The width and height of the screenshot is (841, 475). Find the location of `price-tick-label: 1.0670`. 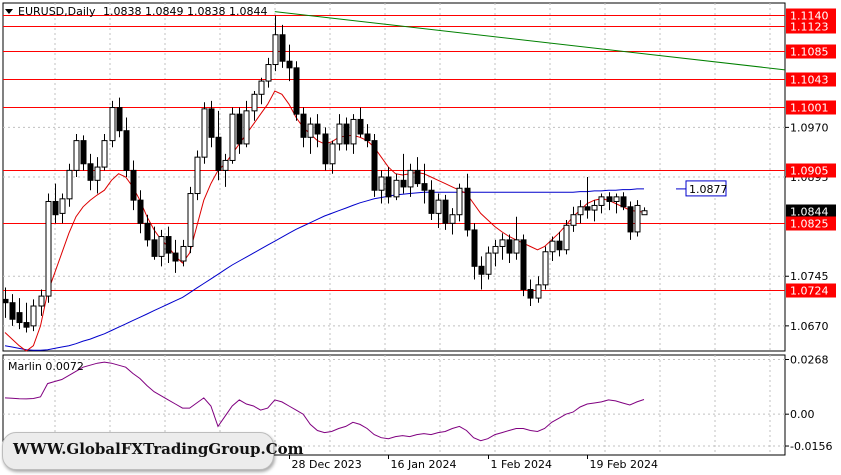

price-tick-label: 1.0670 is located at coordinates (809, 326).